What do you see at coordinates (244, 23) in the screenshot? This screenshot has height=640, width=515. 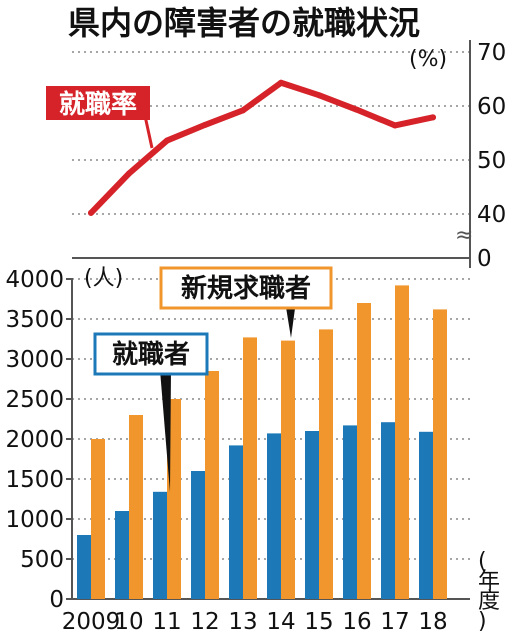 I see `chart-title: 県内の障害者の就職状況` at bounding box center [244, 23].